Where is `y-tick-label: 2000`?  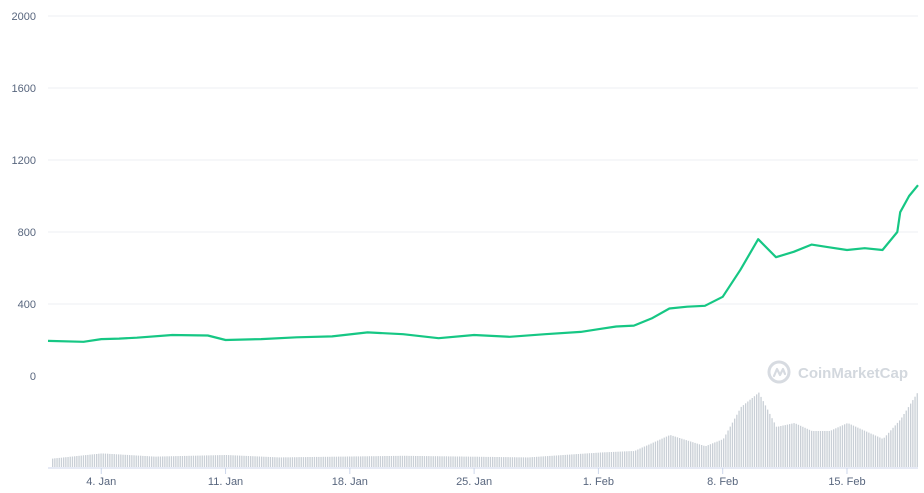 y-tick-label: 2000 is located at coordinates (24, 17).